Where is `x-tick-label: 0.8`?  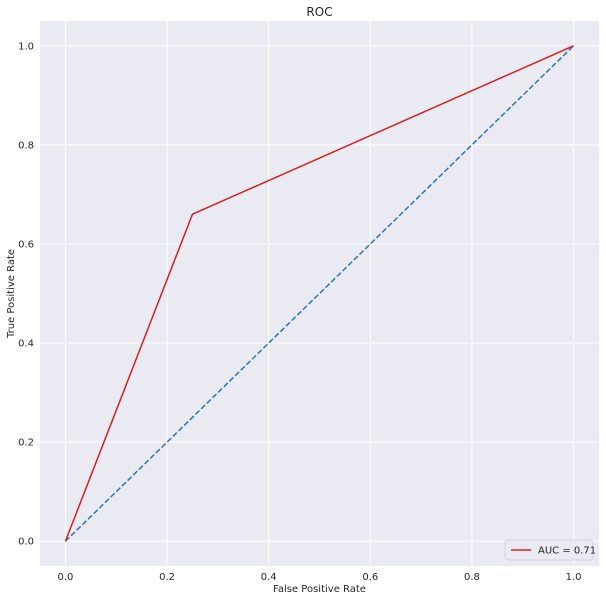 x-tick-label: 0.8 is located at coordinates (472, 577).